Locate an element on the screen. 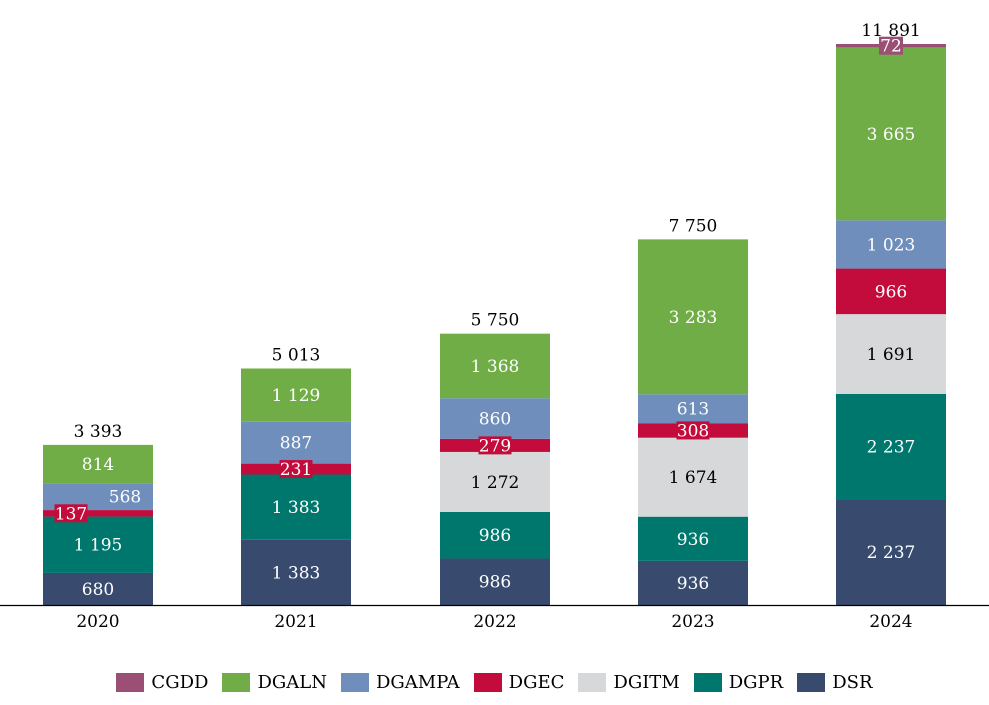 The image size is (989, 705). bar-segment-dsr-2021 is located at coordinates (296, 572).